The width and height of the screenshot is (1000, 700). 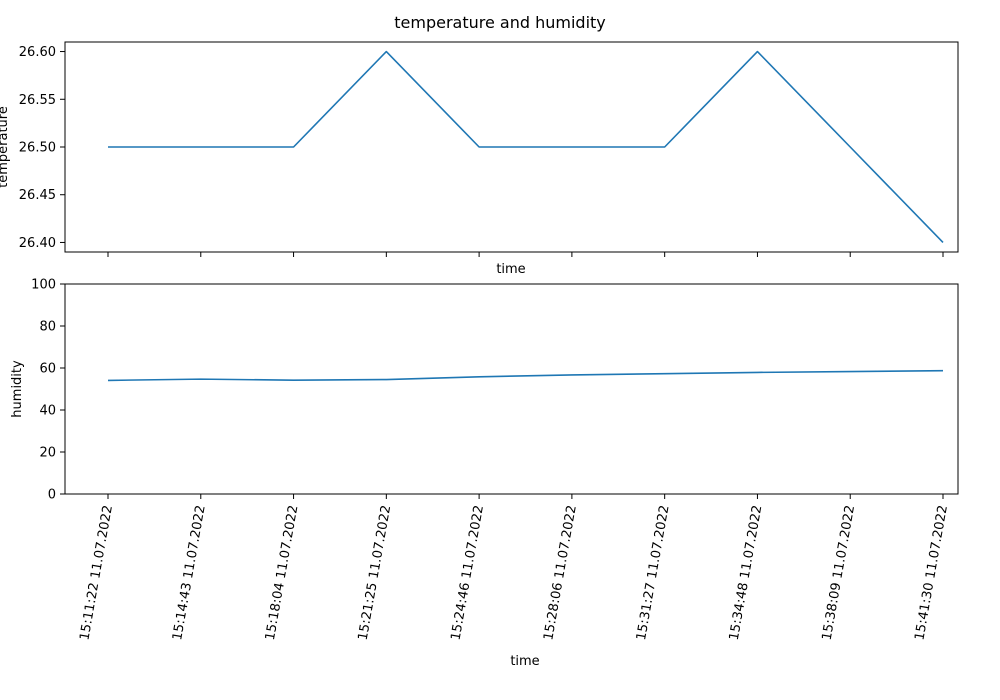 What do you see at coordinates (839, 572) in the screenshot?
I see `x-tick-label: 15:38:09 11.07.2022` at bounding box center [839, 572].